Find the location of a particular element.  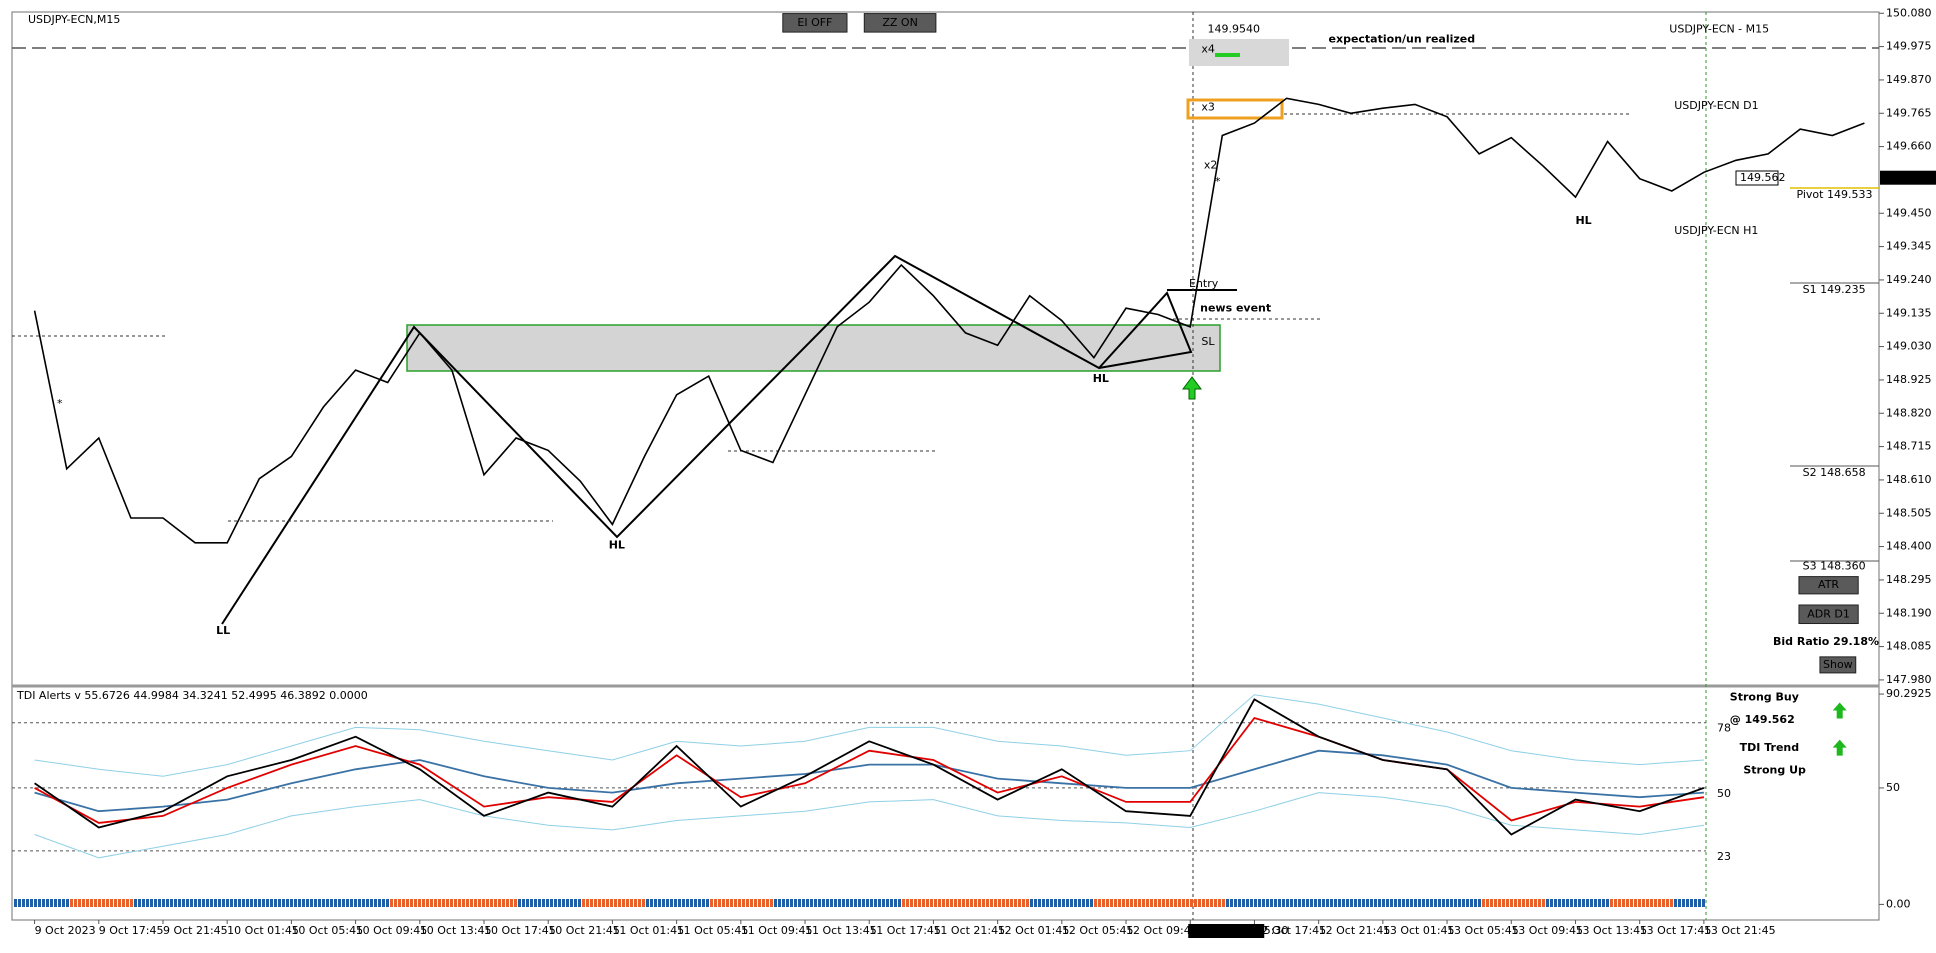

annotation: LL is located at coordinates (223, 630).